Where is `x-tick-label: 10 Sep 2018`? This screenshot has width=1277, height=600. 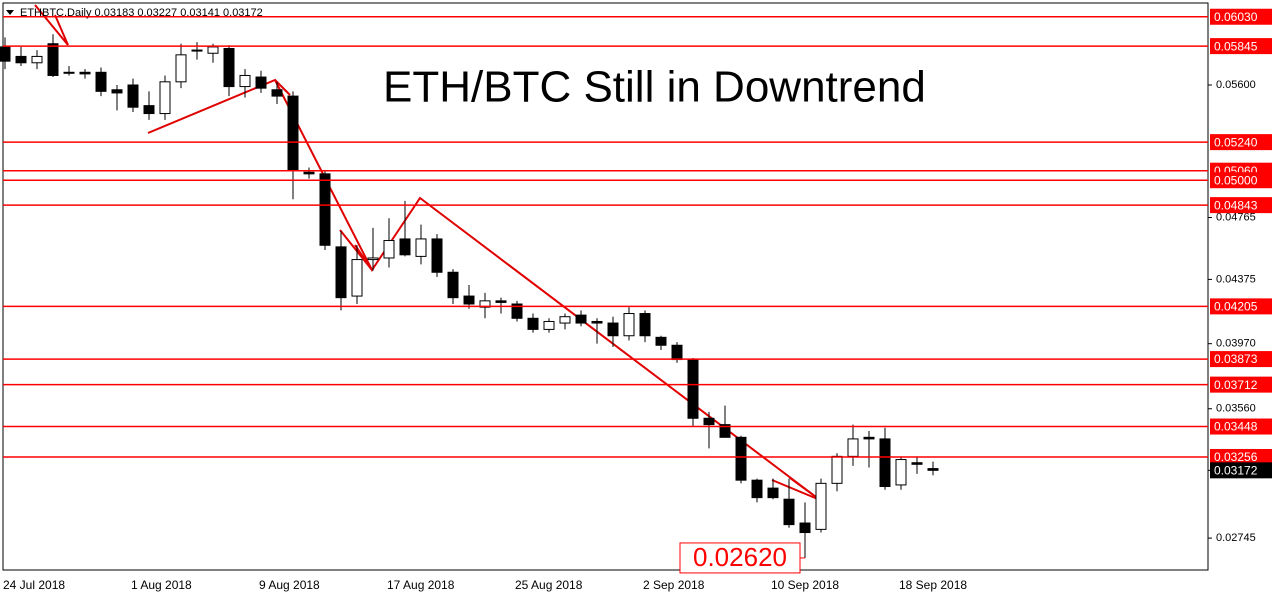 x-tick-label: 10 Sep 2018 is located at coordinates (805, 585).